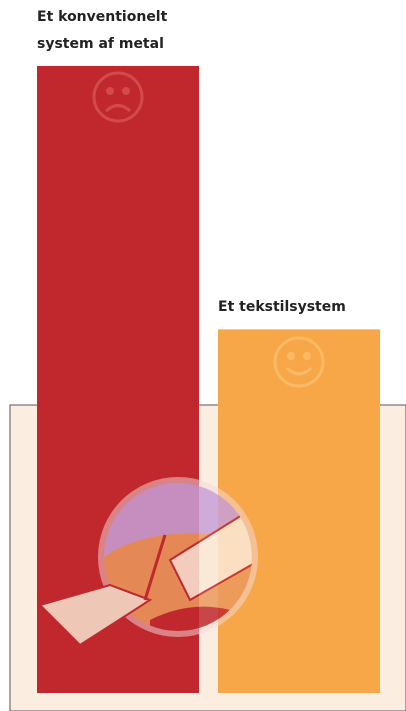 This screenshot has height=711, width=406. What do you see at coordinates (148, 562) in the screenshot?
I see `illustration` at bounding box center [148, 562].